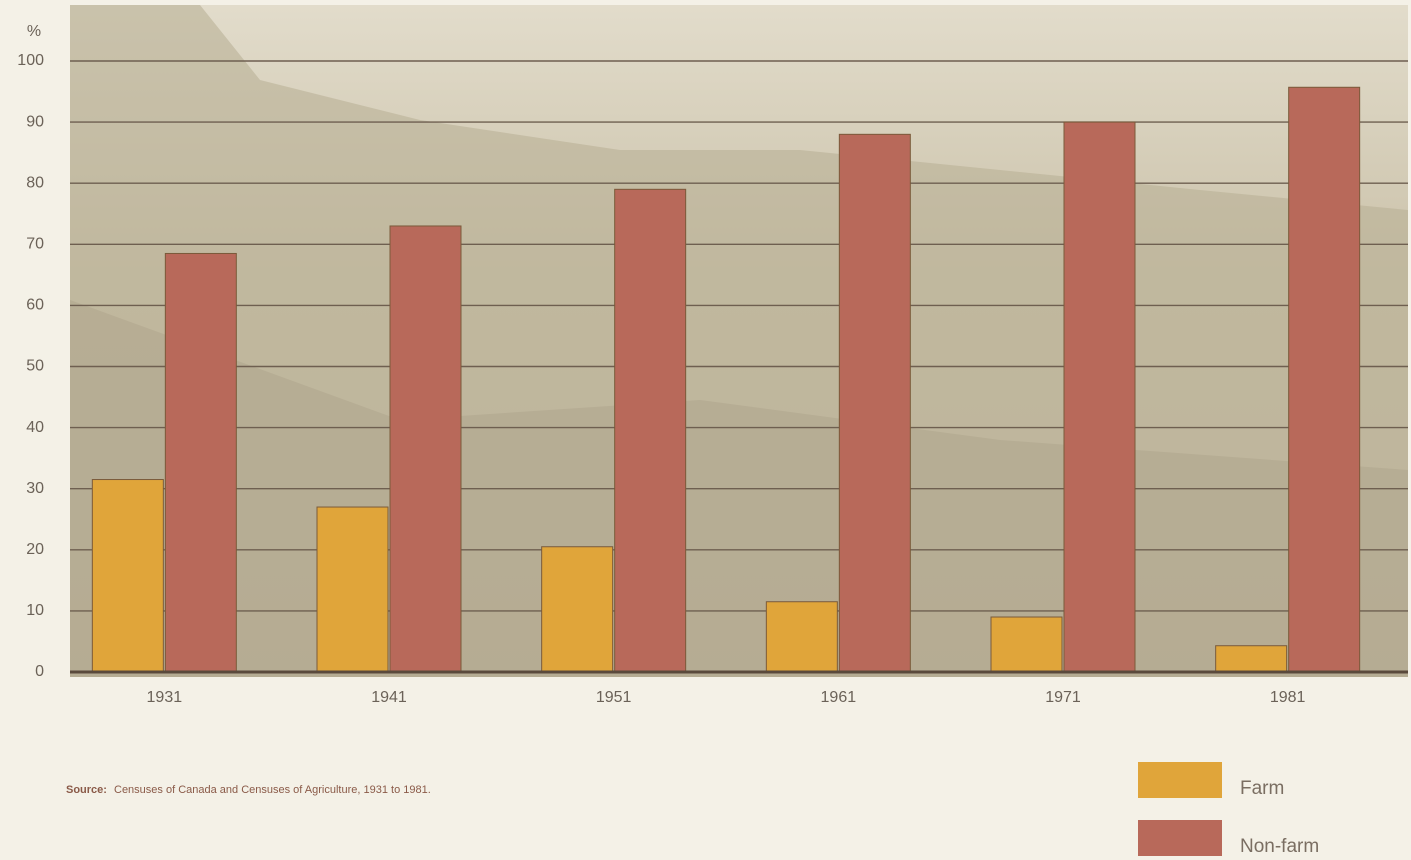 The width and height of the screenshot is (1411, 860). Describe the element at coordinates (1288, 697) in the screenshot. I see `x-tick-label: 1981` at that location.